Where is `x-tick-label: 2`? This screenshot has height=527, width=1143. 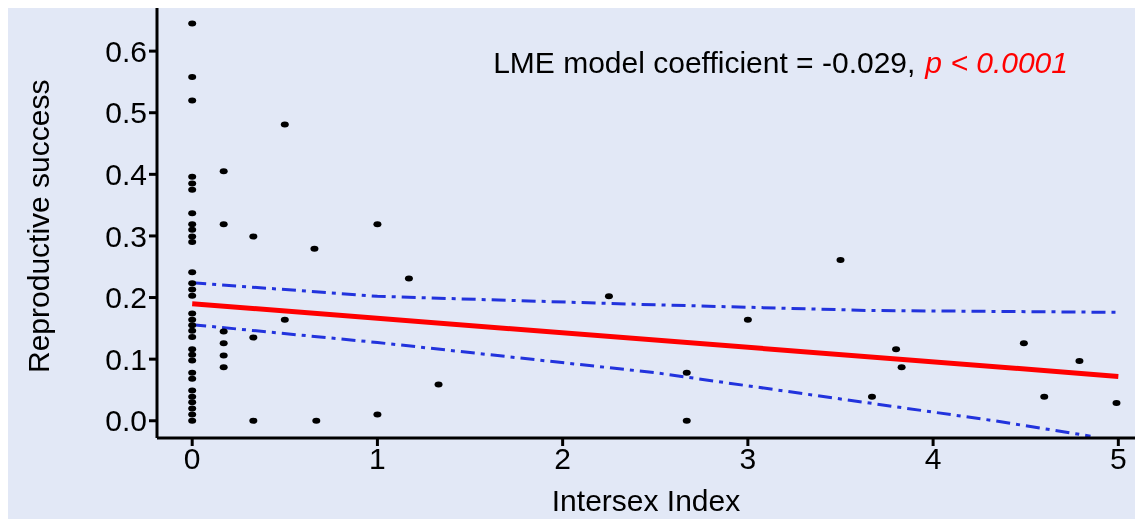 x-tick-label: 2 is located at coordinates (562, 459).